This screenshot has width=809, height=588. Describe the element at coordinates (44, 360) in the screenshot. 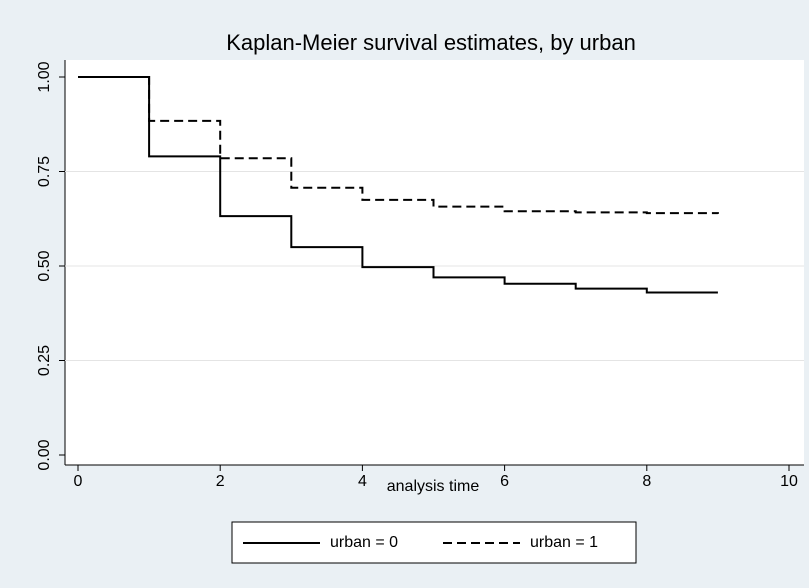

I see `y-tick-label: 0.25` at that location.